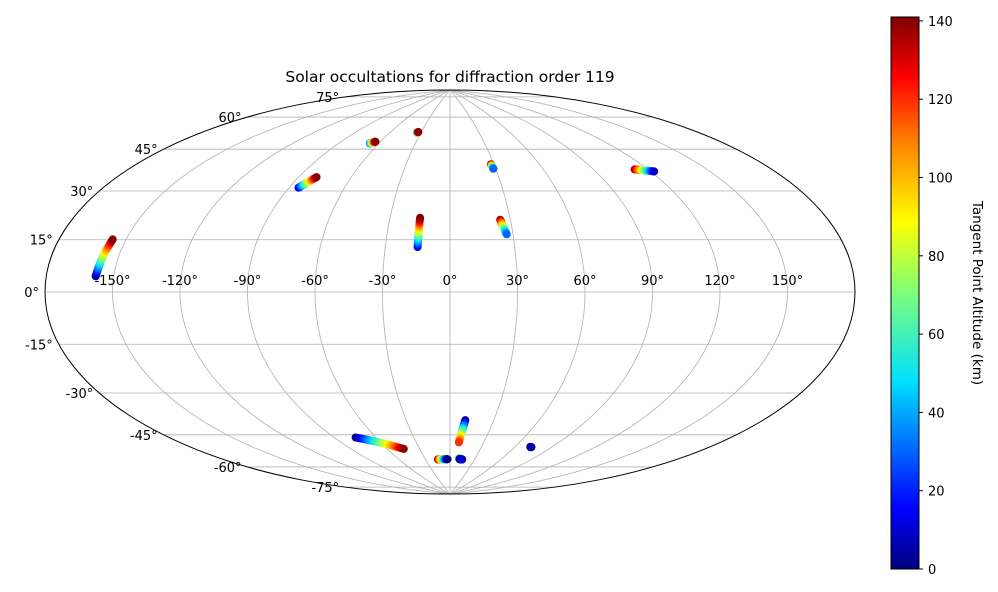 This screenshot has width=998, height=592. Describe the element at coordinates (112, 281) in the screenshot. I see `longitude-tick-label: -150°` at that location.